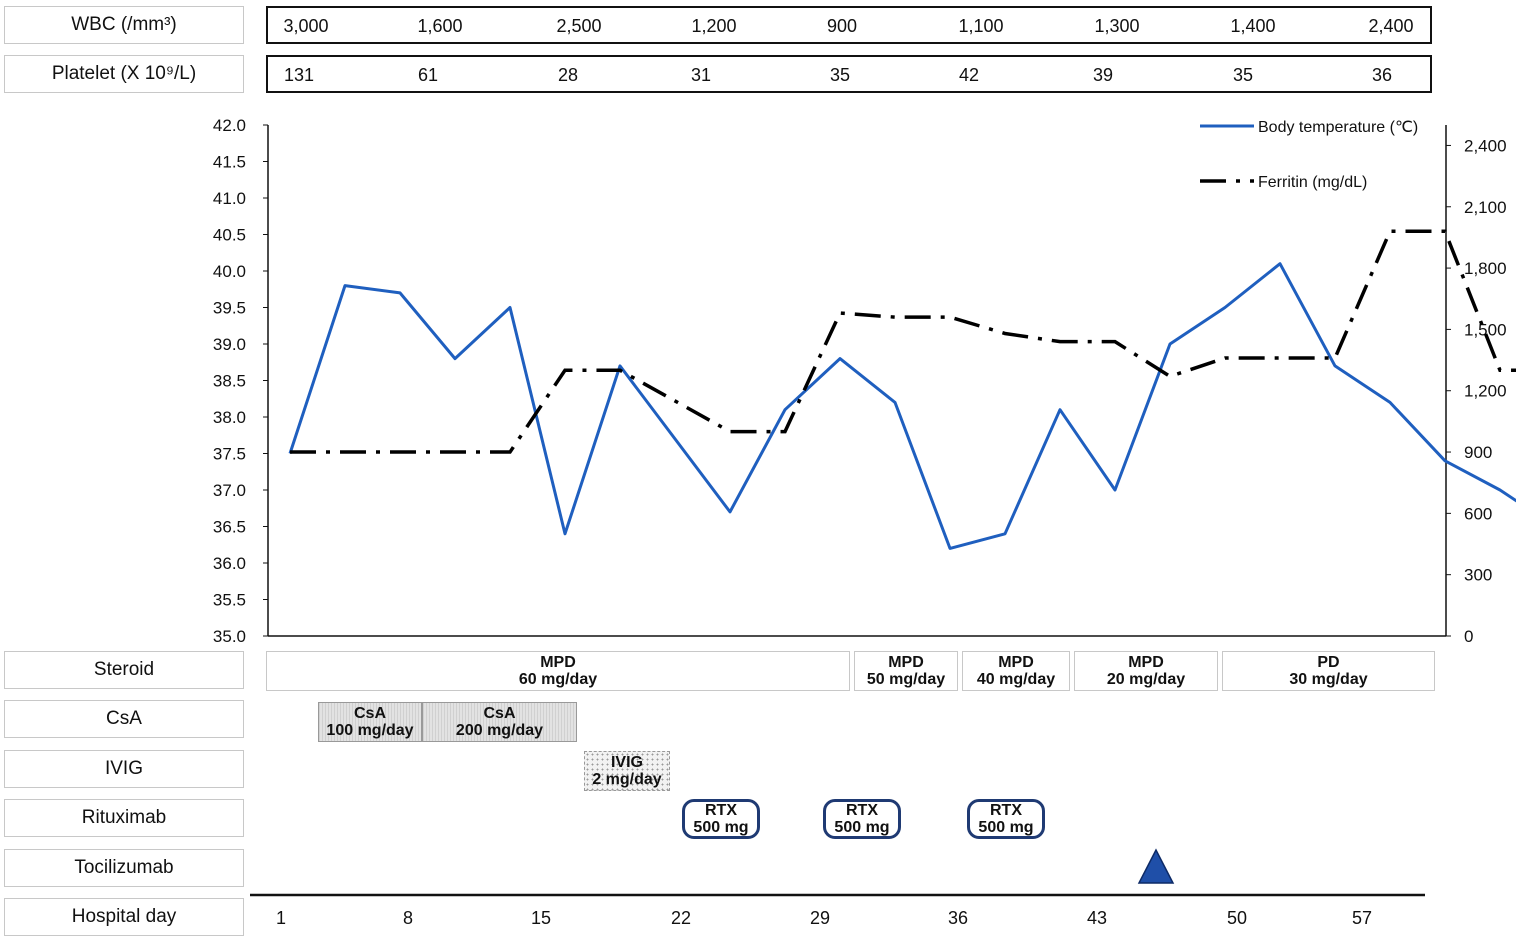 This screenshot has width=1516, height=942. Describe the element at coordinates (229, 454) in the screenshot. I see `left-tick-label: 37.5` at that location.